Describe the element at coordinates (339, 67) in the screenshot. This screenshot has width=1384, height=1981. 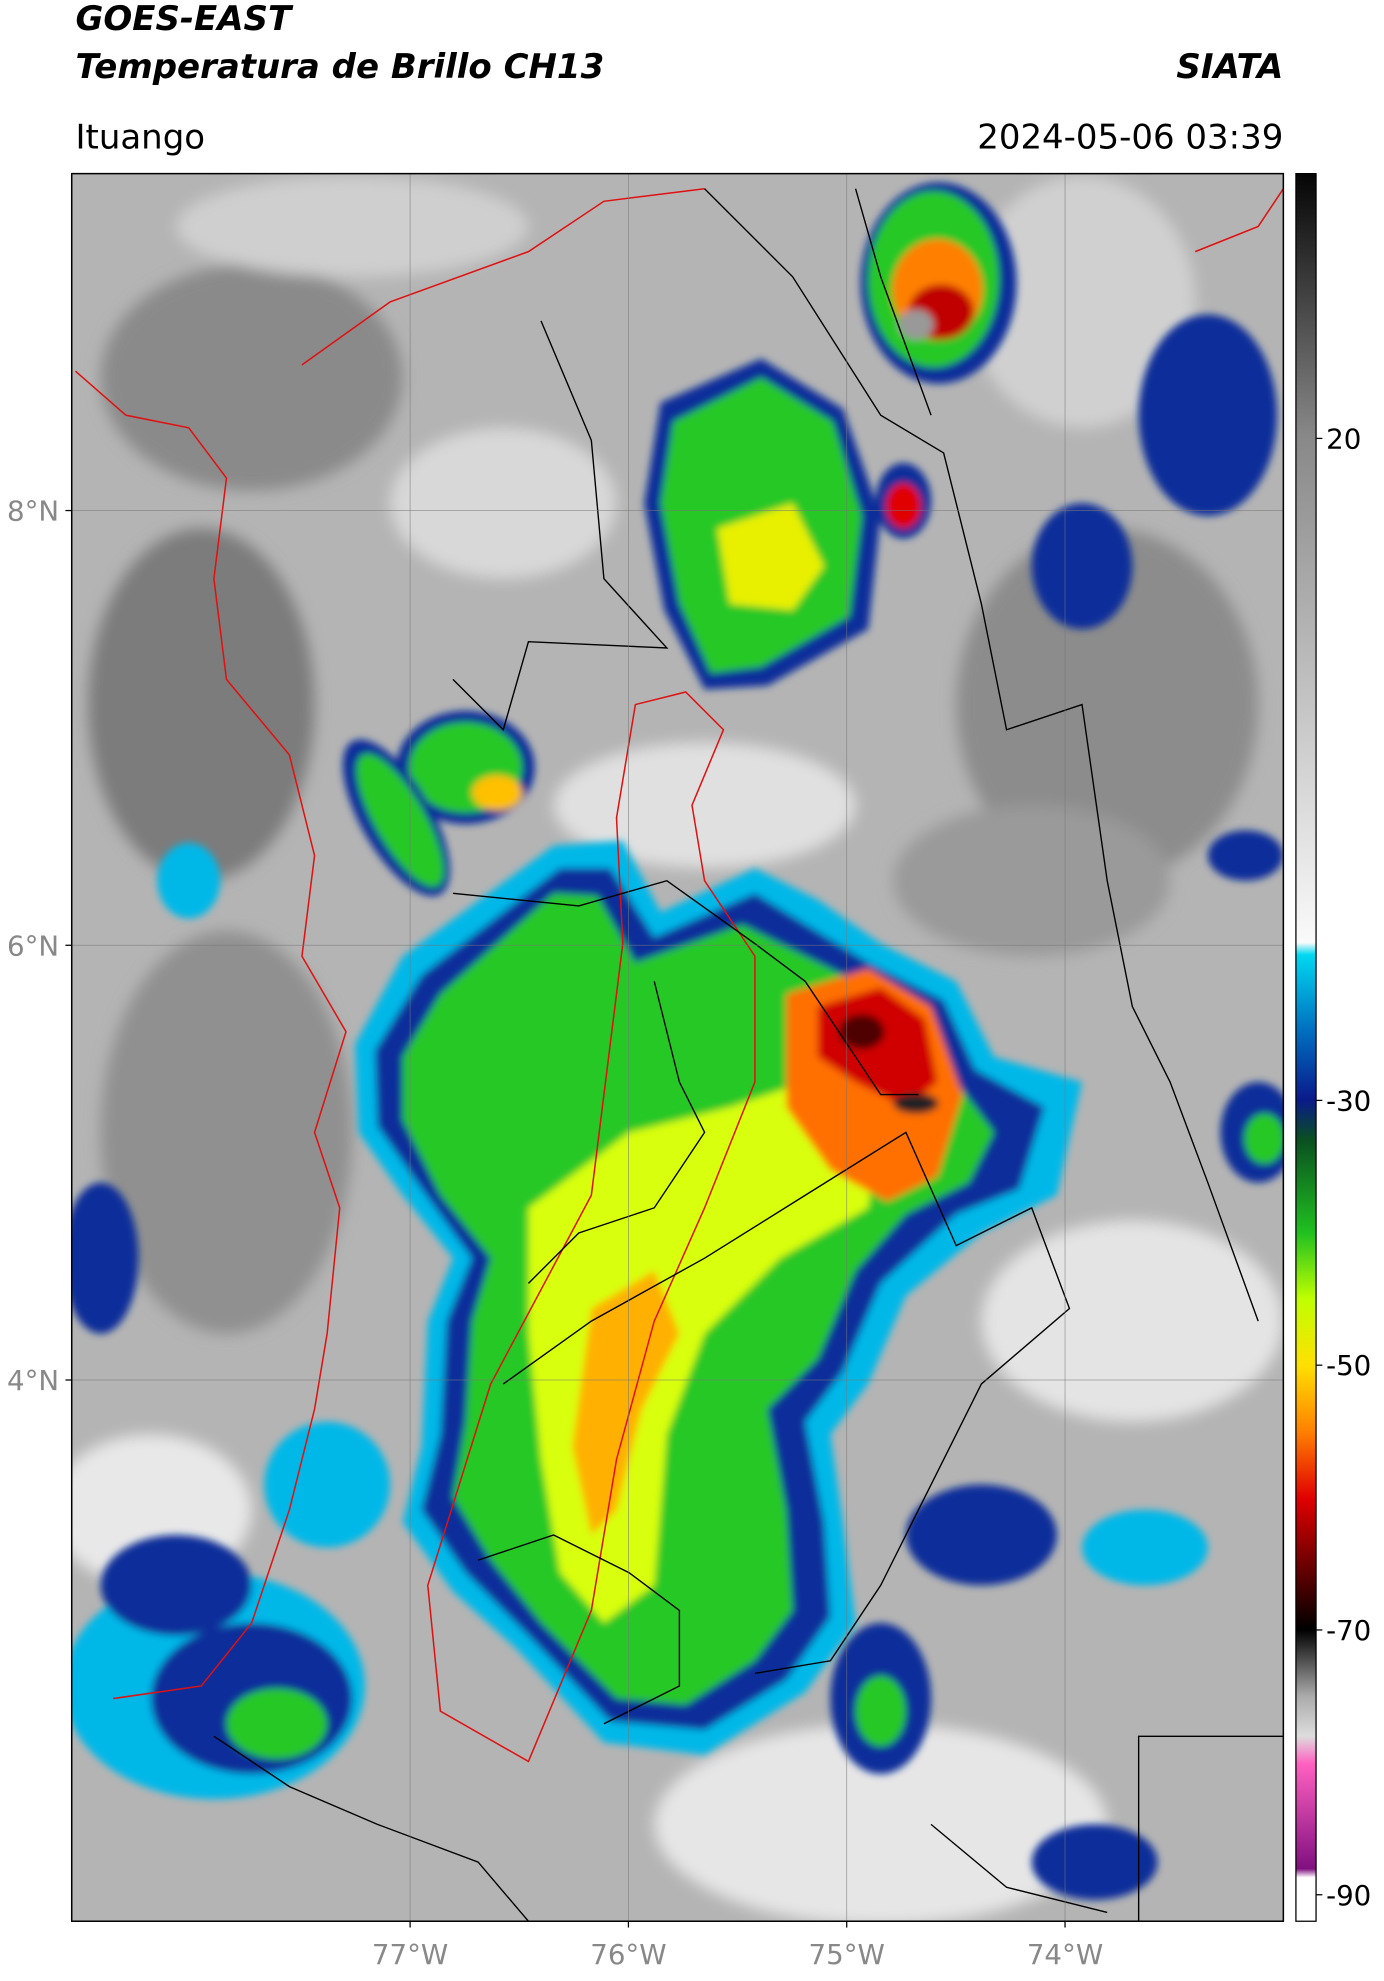
I see `product-title: Temperatura de Brillo CH13` at that location.